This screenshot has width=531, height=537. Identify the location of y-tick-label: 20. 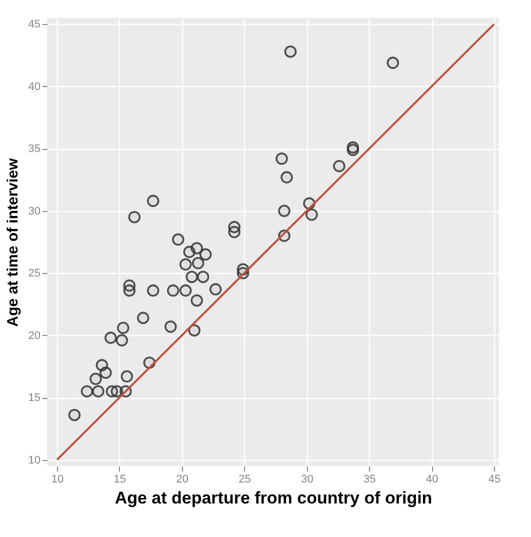
(34, 336).